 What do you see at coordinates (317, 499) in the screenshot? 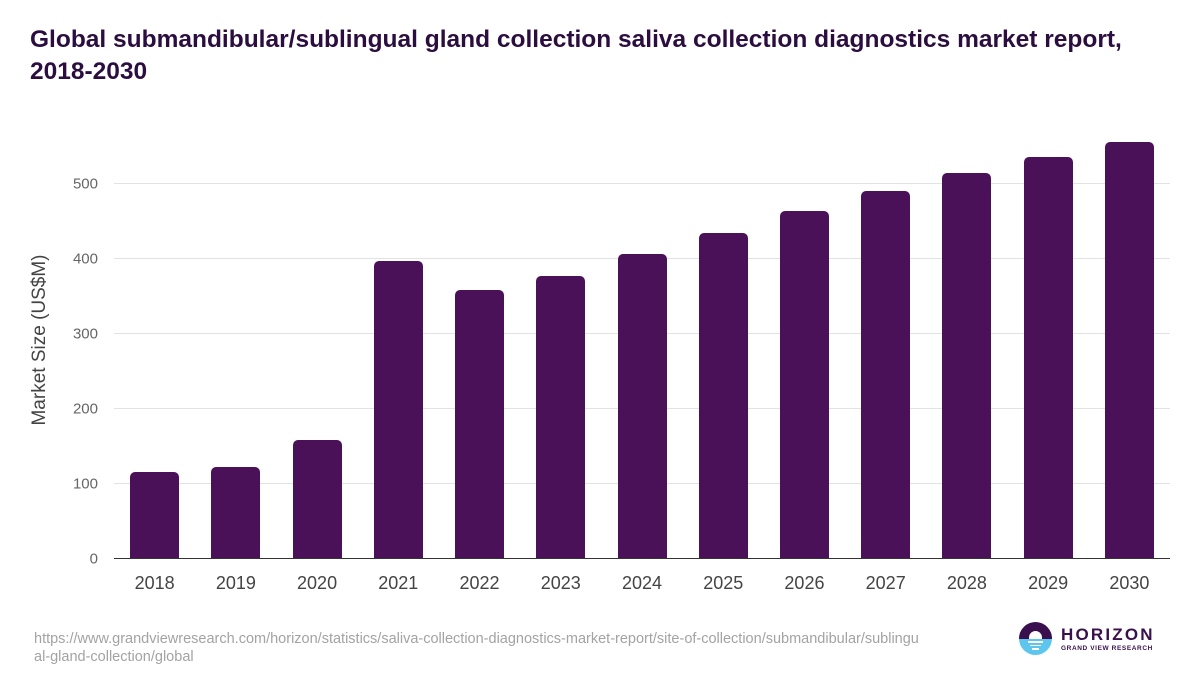
I see `bar-2020` at bounding box center [317, 499].